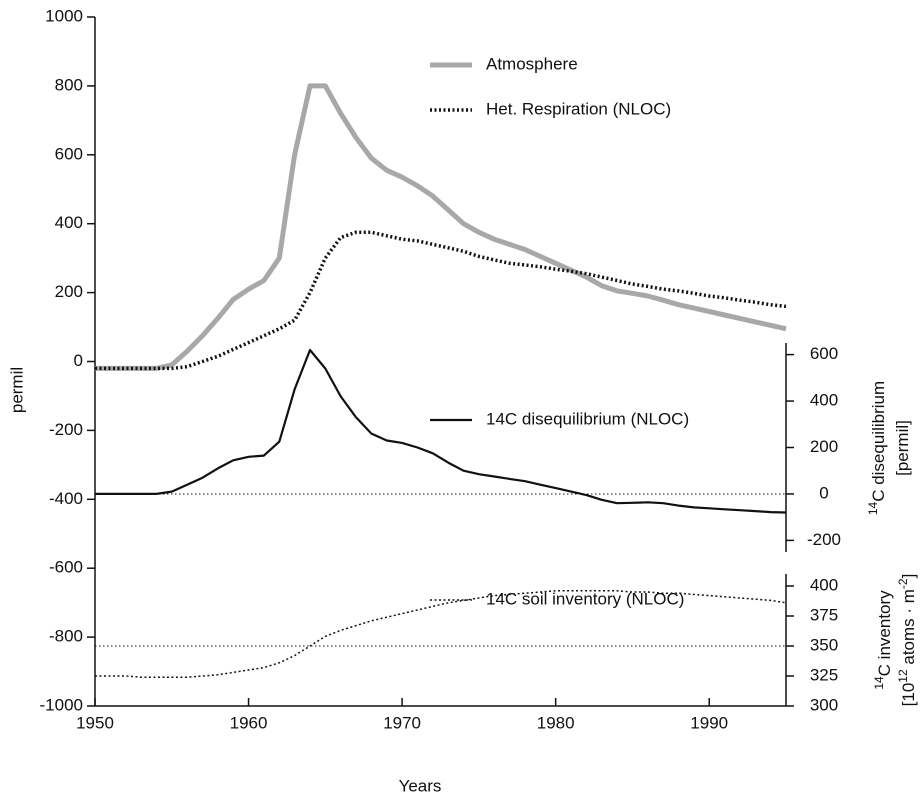  Describe the element at coordinates (824, 584) in the screenshot. I see `y3-tick-label: 400` at that location.